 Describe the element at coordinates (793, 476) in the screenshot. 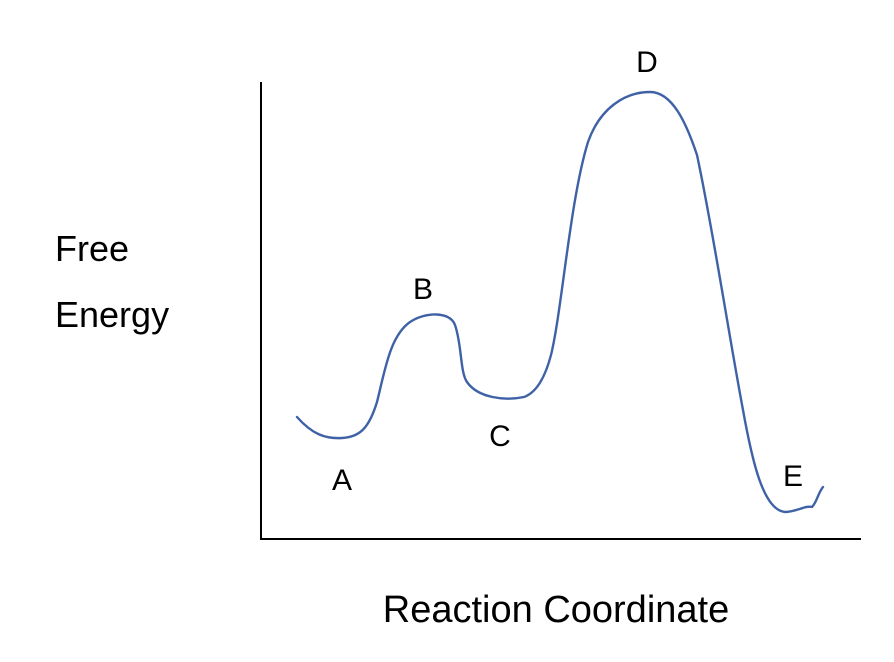

I see `point-label-e: E` at that location.